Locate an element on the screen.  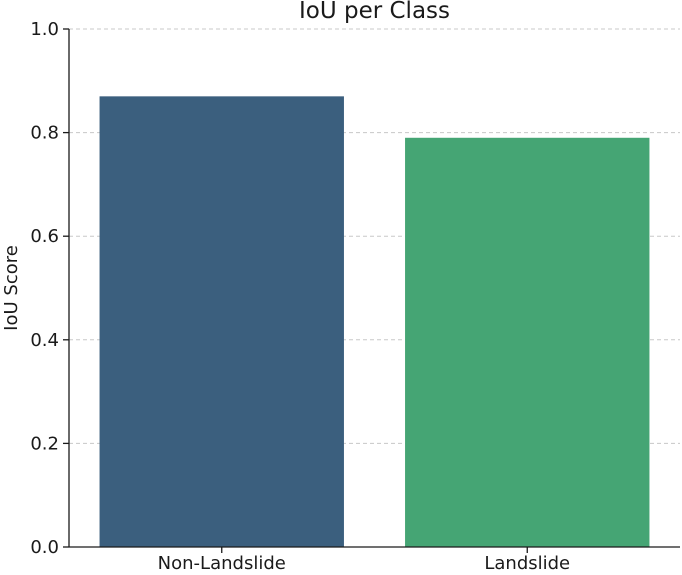
x-tick-label-1: Landslide is located at coordinates (527, 563).